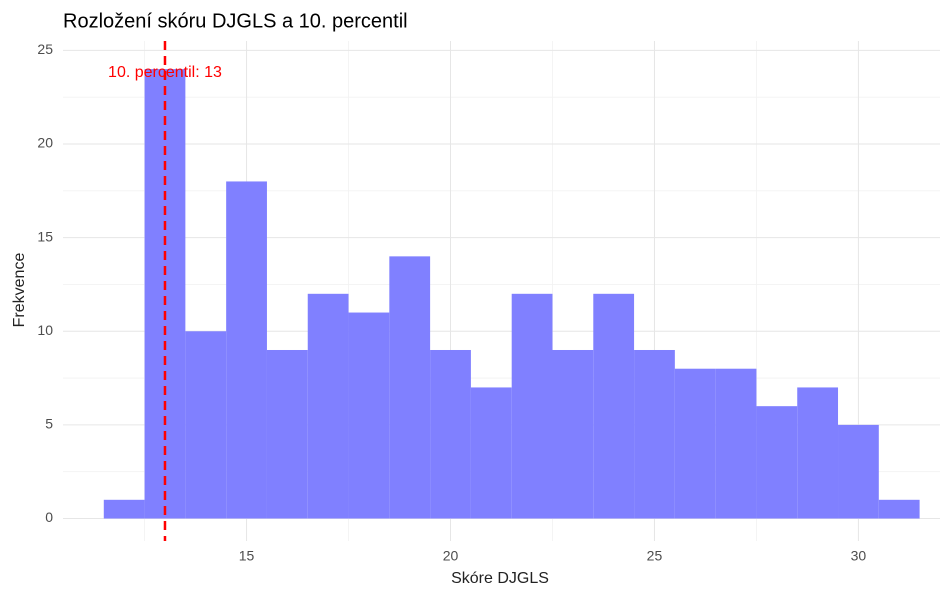 The height and width of the screenshot is (597, 952). What do you see at coordinates (45, 236) in the screenshot?
I see `y-tick-label: 15` at bounding box center [45, 236].